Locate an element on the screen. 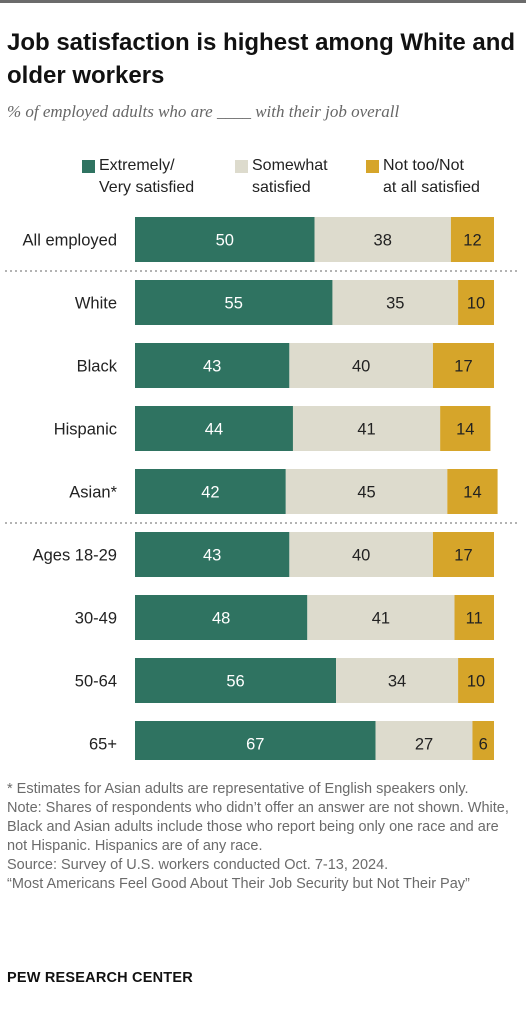 Image resolution: width=526 pixels, height=1023 pixels. data-label: 50 is located at coordinates (225, 241).